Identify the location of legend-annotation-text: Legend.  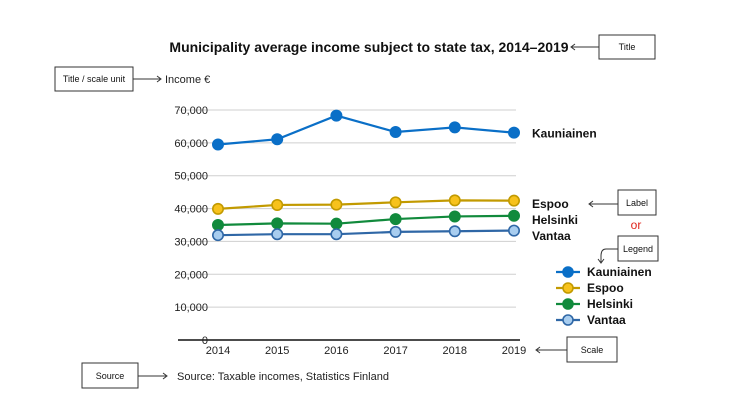
(638, 249).